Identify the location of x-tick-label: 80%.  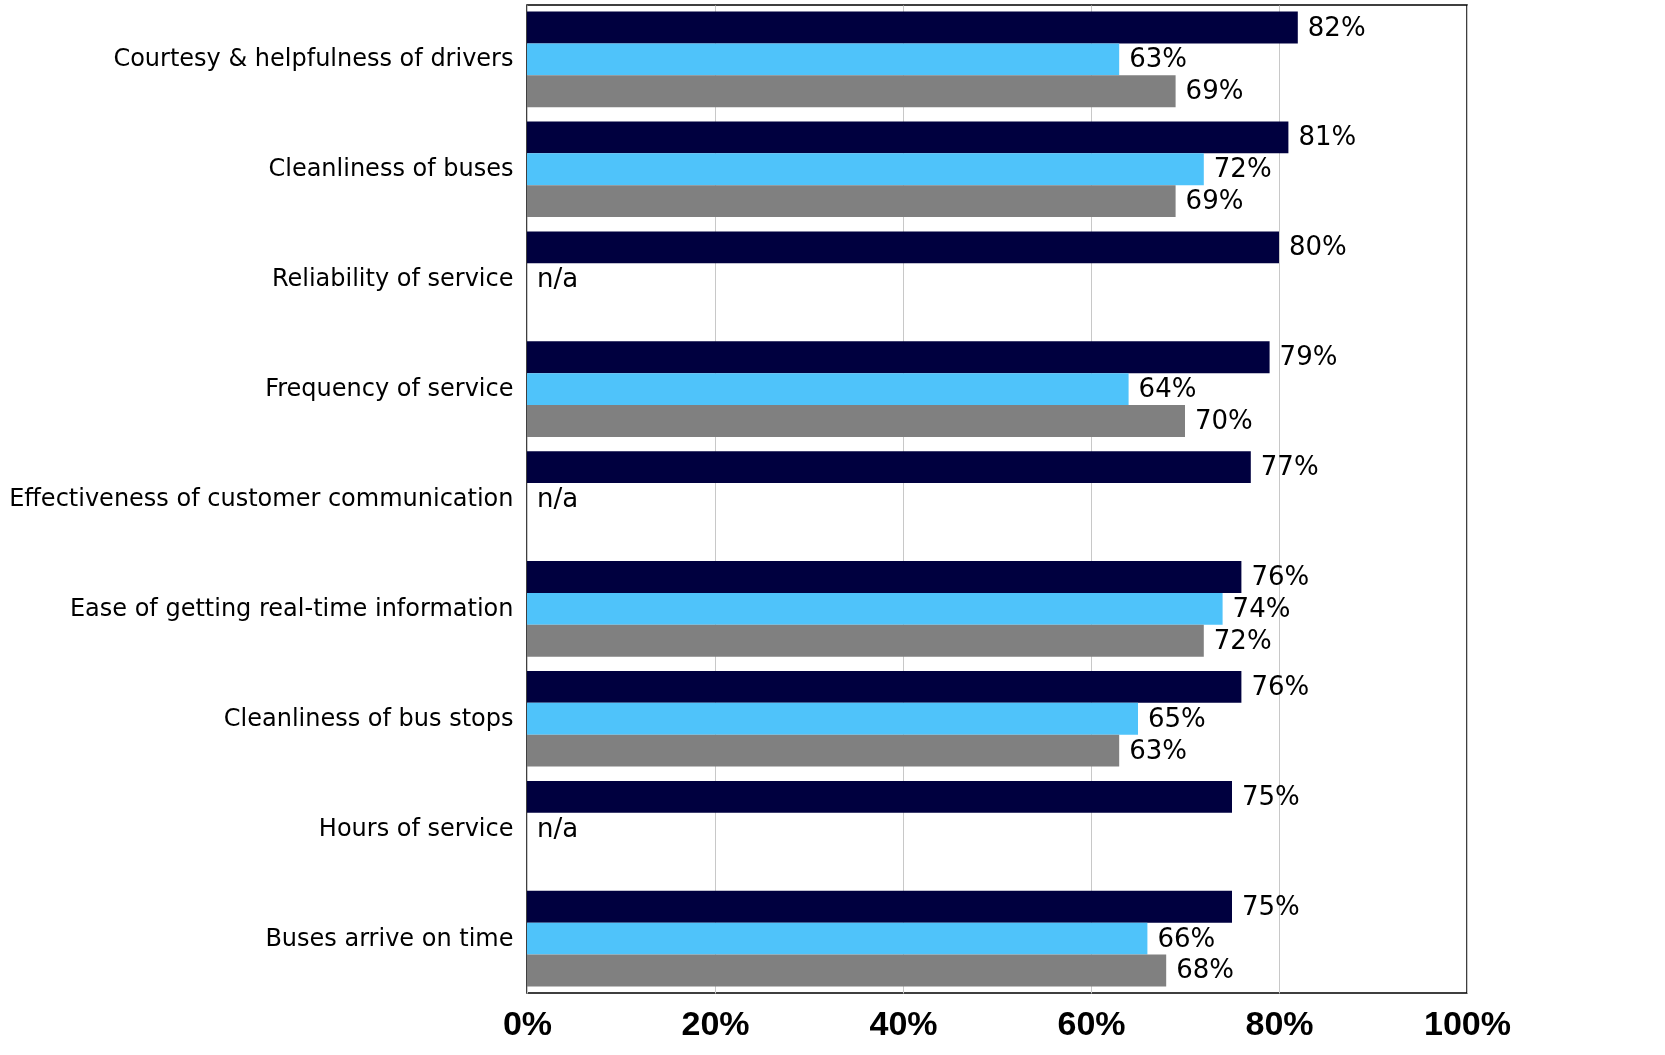
(1279, 1022).